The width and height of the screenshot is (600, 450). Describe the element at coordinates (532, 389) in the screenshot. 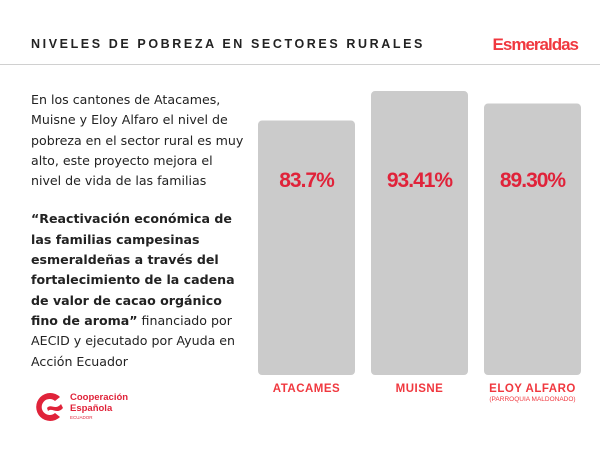

I see `category-label: ELOY ALFARO` at that location.